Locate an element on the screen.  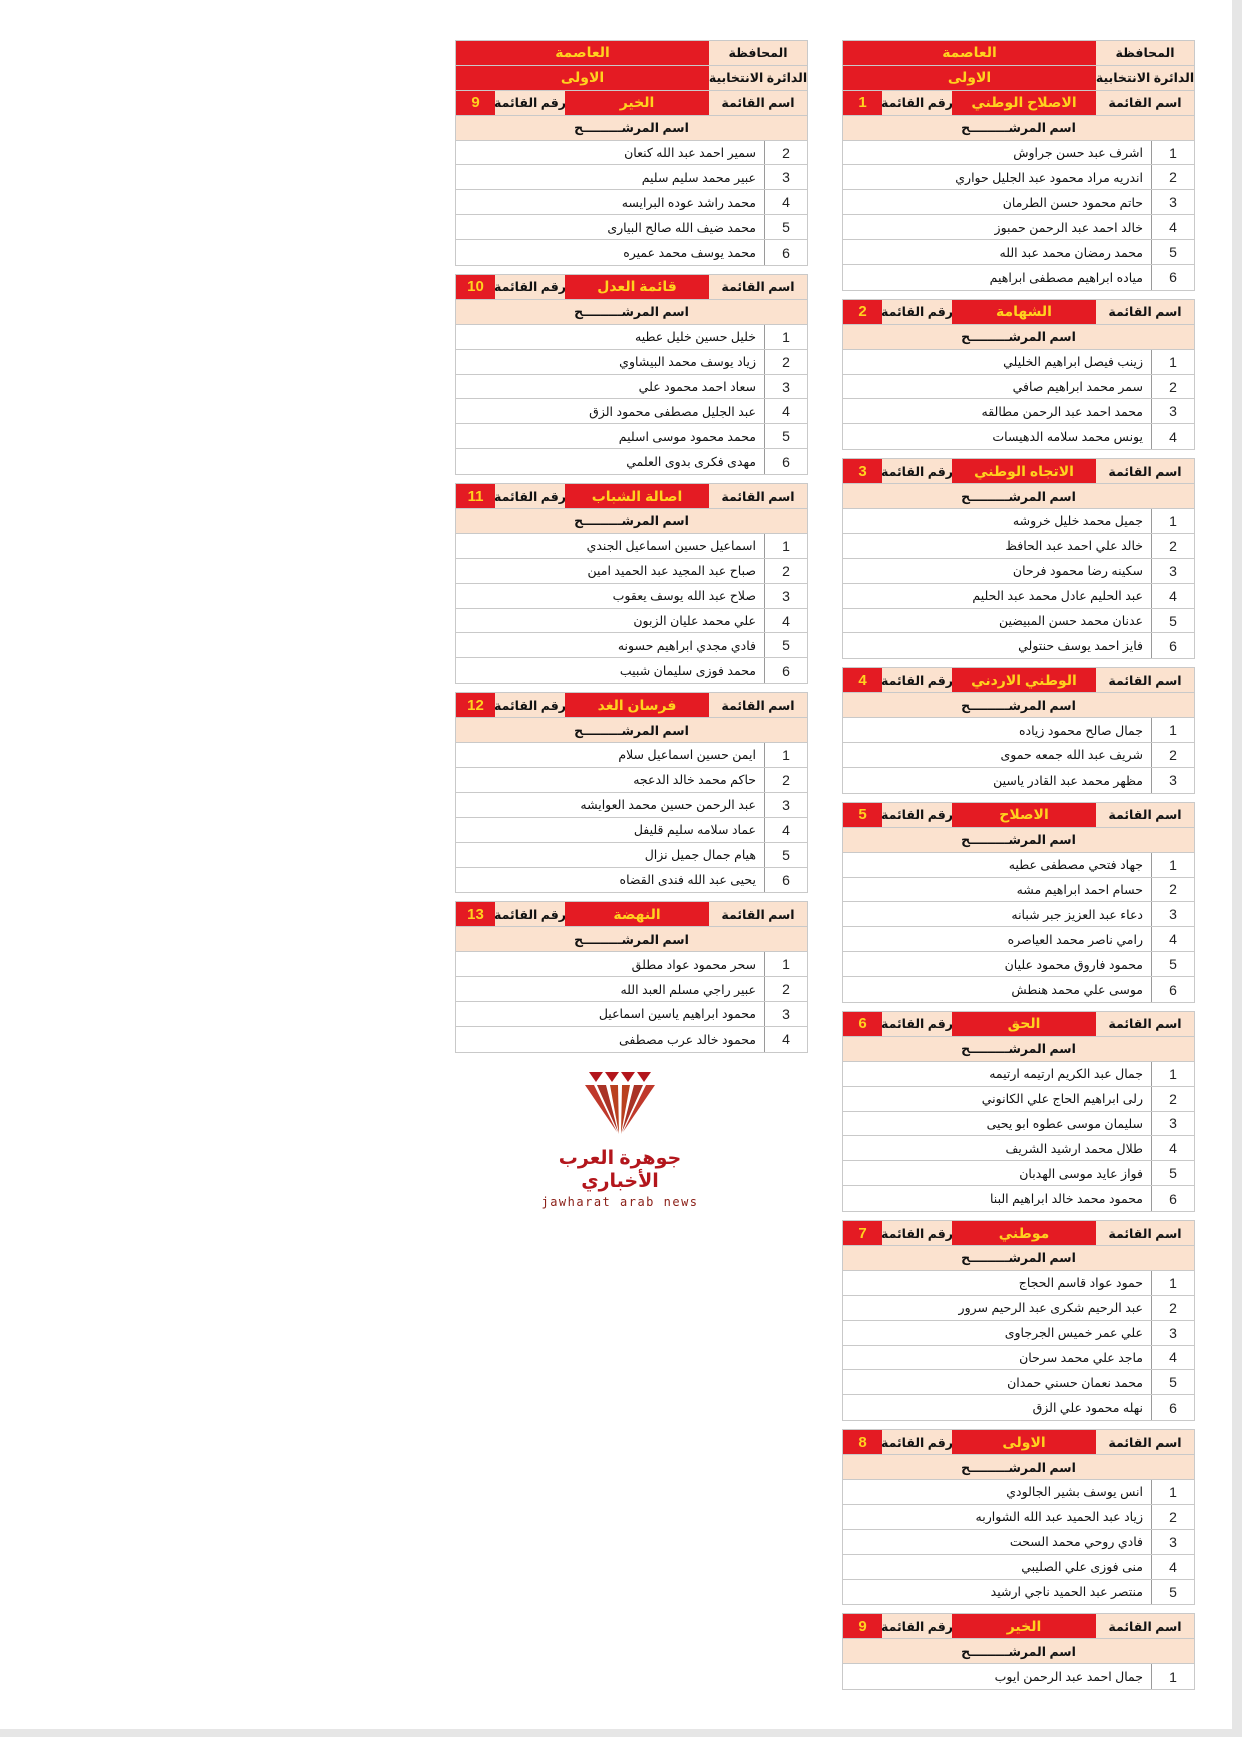
table-row: 3 عبد الرحمن حسين محمد العوايشه is located at coordinates (631, 805).